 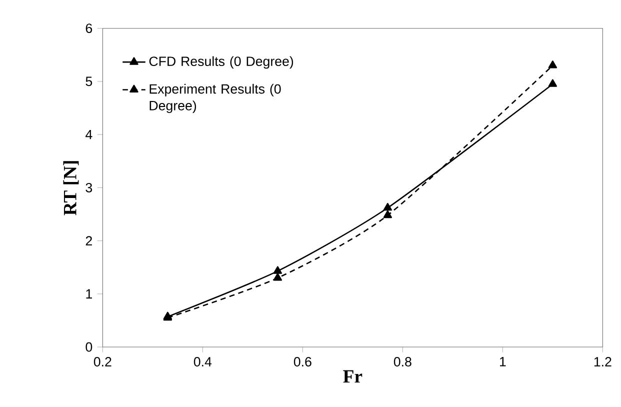 What do you see at coordinates (89, 293) in the screenshot?
I see `y-tick-label: 1` at bounding box center [89, 293].